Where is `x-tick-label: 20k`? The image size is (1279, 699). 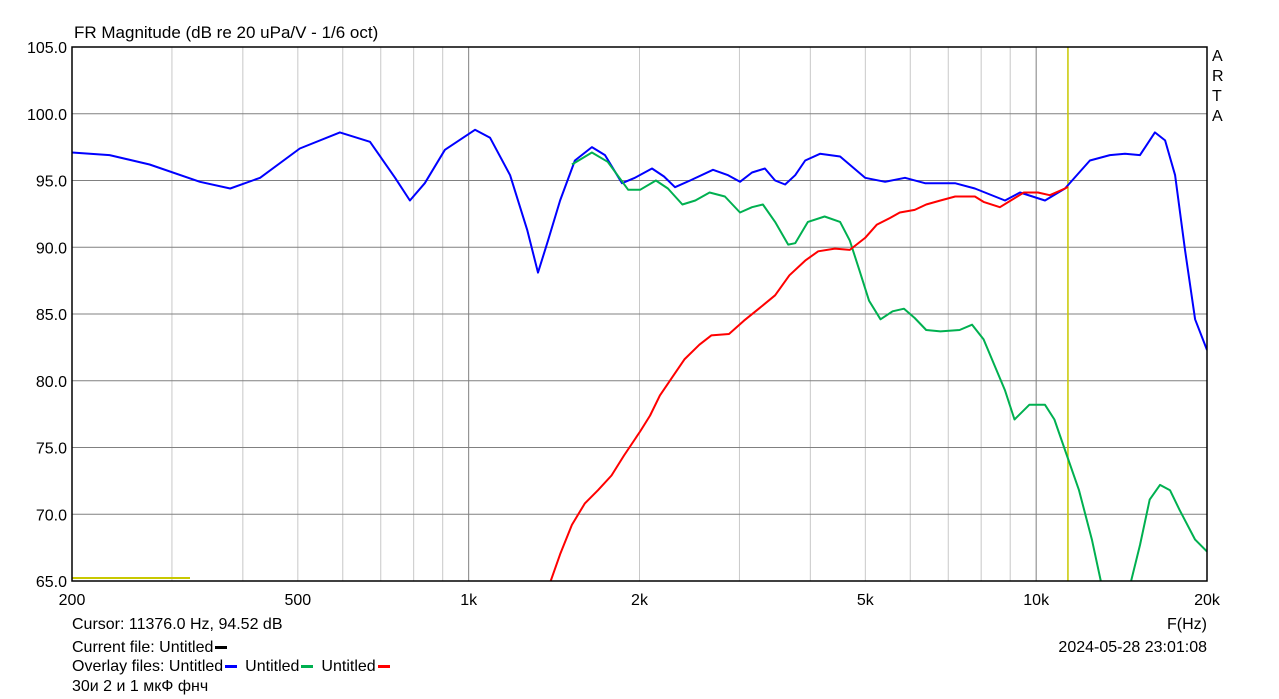
x-tick-label: 20k is located at coordinates (1207, 600).